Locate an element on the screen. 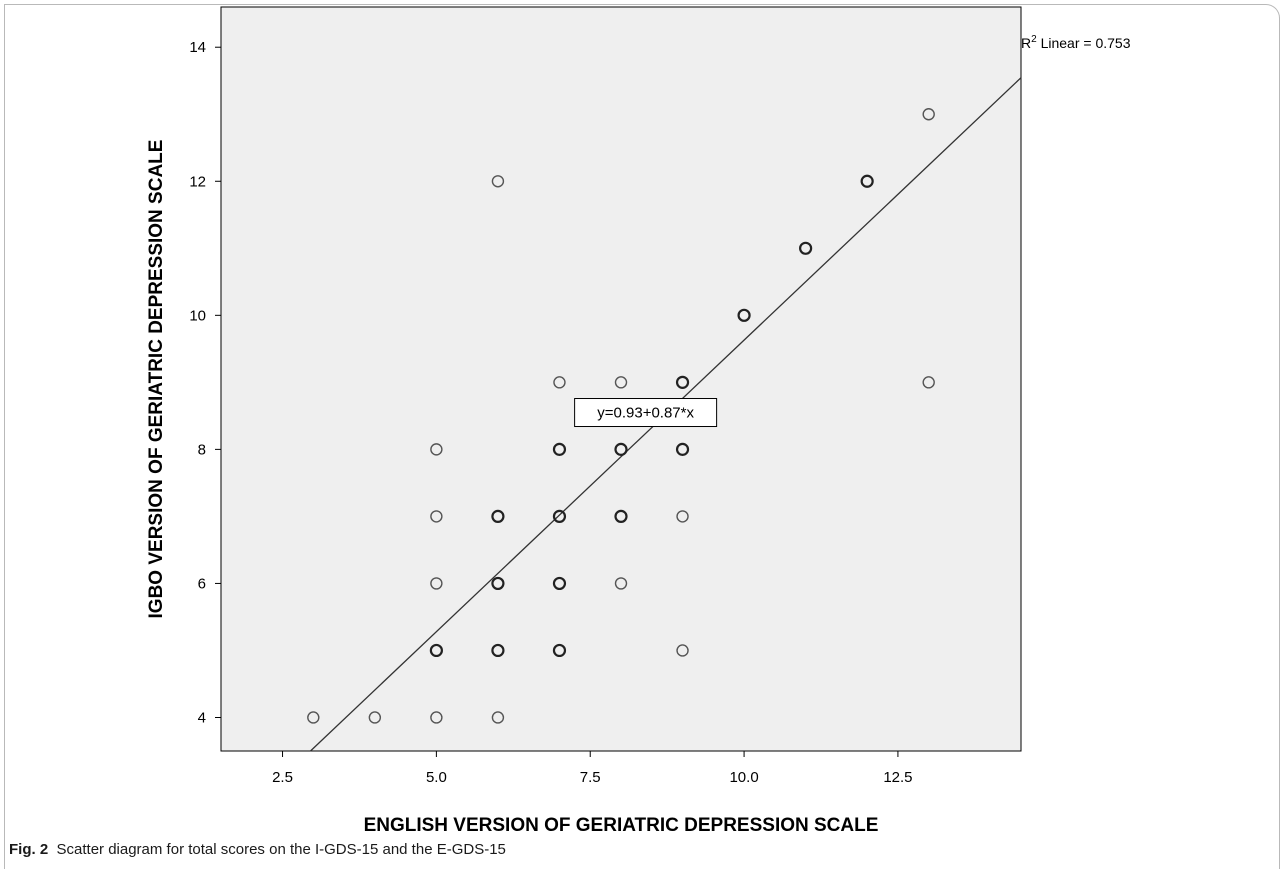 The height and width of the screenshot is (873, 1285). r2-prefix: R is located at coordinates (1026, 43).